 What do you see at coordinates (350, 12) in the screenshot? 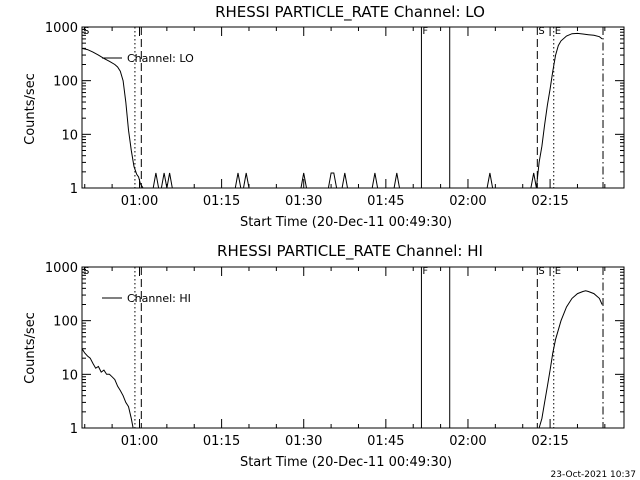
I see `chart-title: RHESSI PARTICLE_RATE Channel: LO` at bounding box center [350, 12].